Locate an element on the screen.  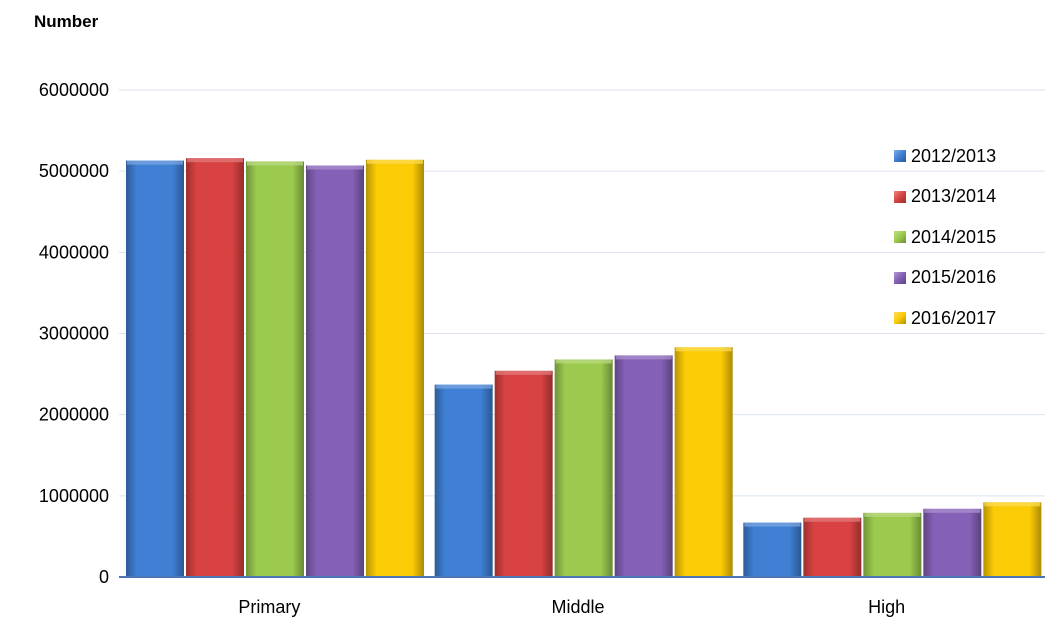
legend-item: 2014/2015 is located at coordinates (945, 237).